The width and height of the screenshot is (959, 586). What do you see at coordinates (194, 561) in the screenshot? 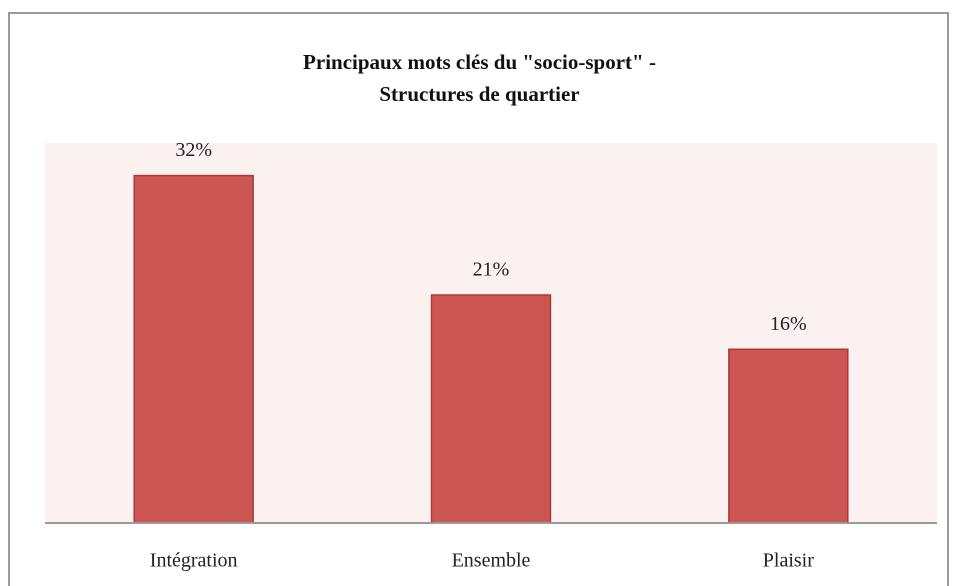
I see `x-tick-label: Intégration` at bounding box center [194, 561].